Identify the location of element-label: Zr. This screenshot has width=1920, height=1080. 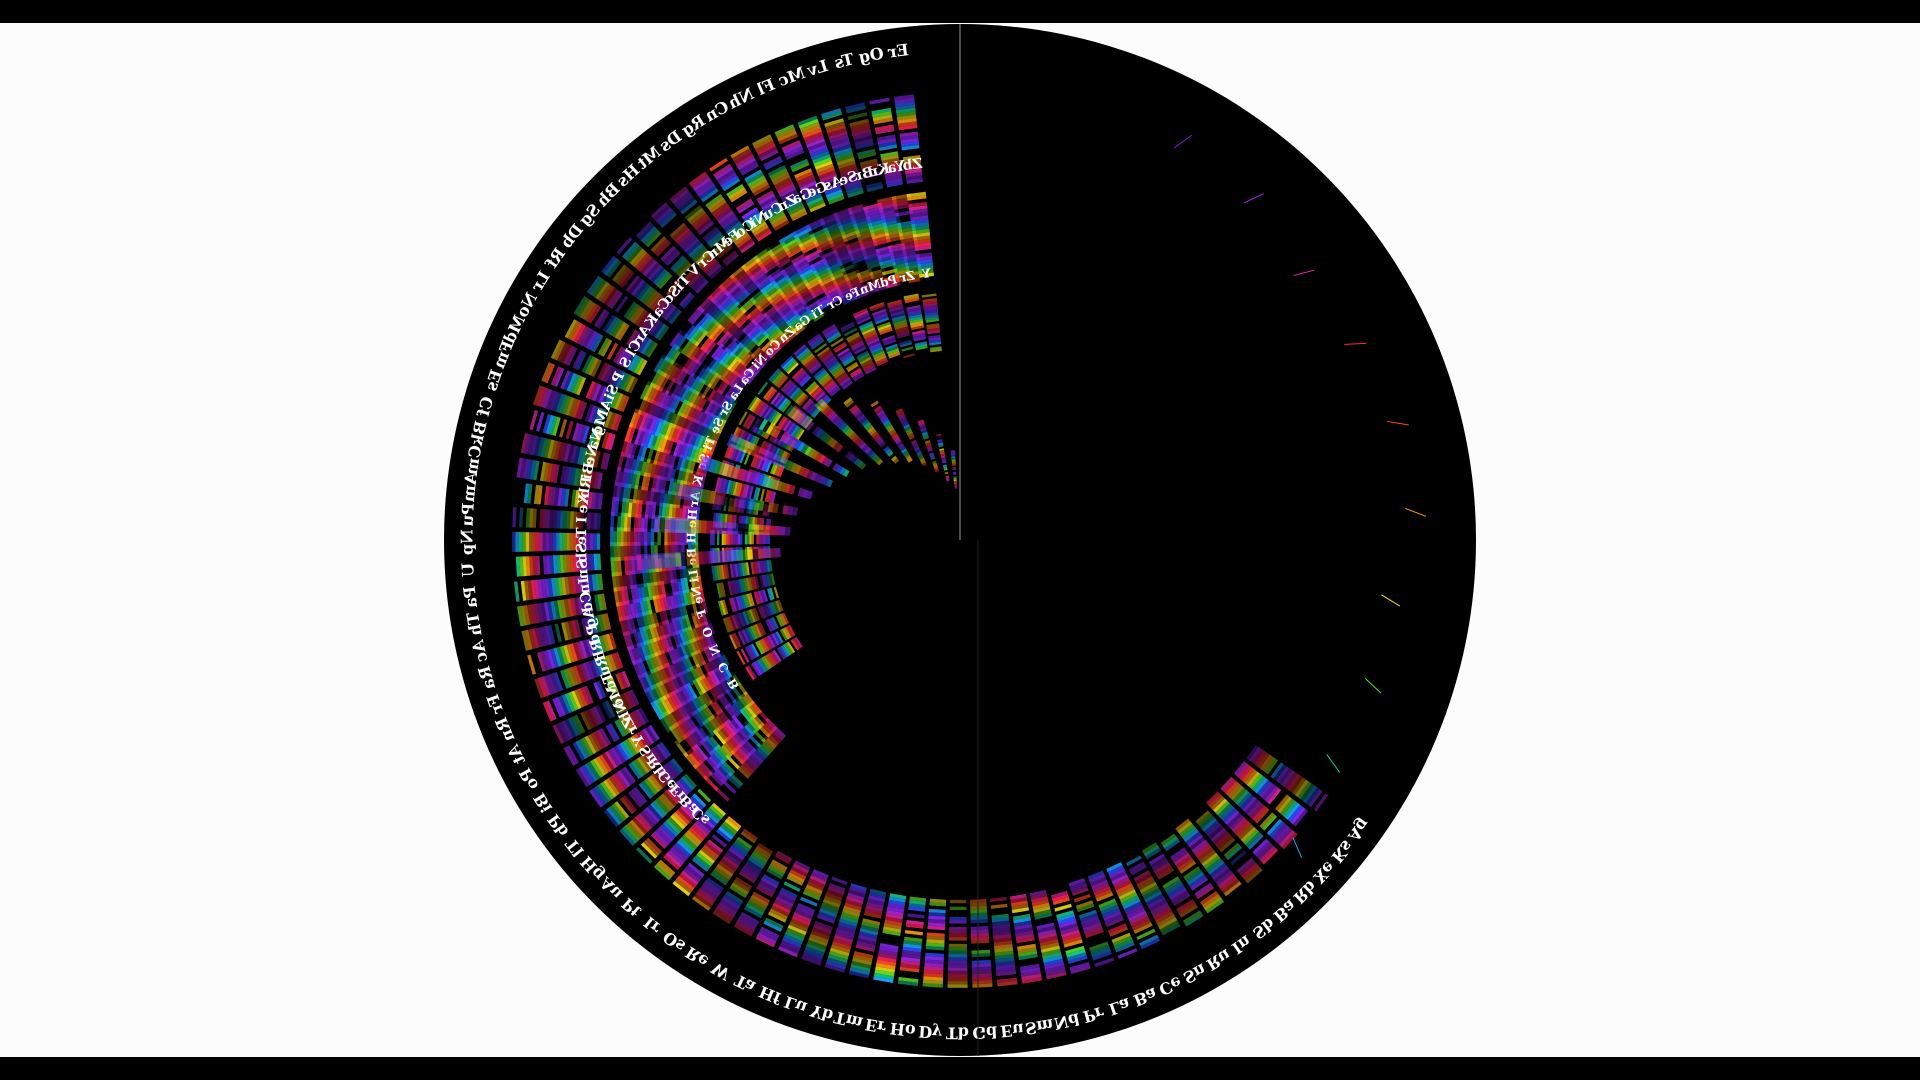
(630, 726).